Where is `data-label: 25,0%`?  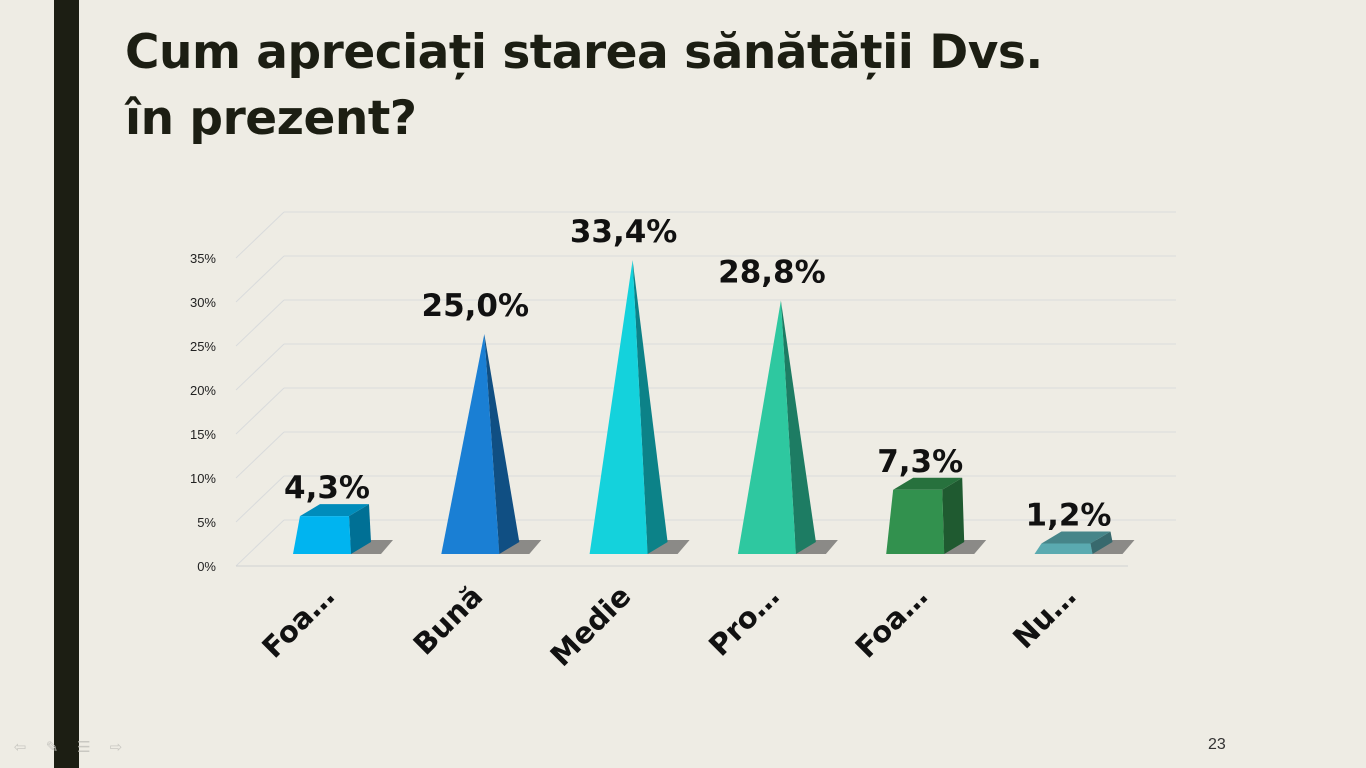 data-label: 25,0% is located at coordinates (476, 306).